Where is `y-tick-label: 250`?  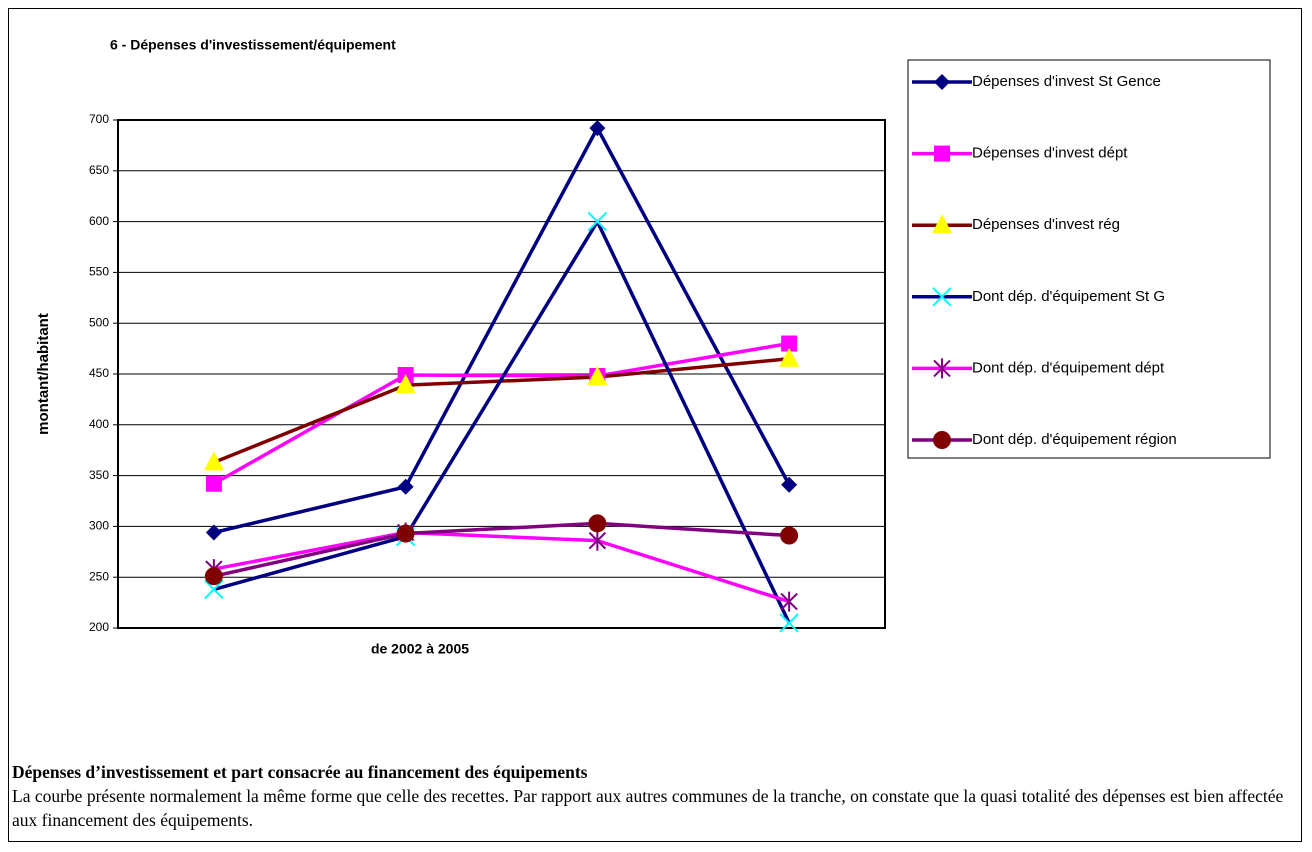
y-tick-label: 250 is located at coordinates (99, 576).